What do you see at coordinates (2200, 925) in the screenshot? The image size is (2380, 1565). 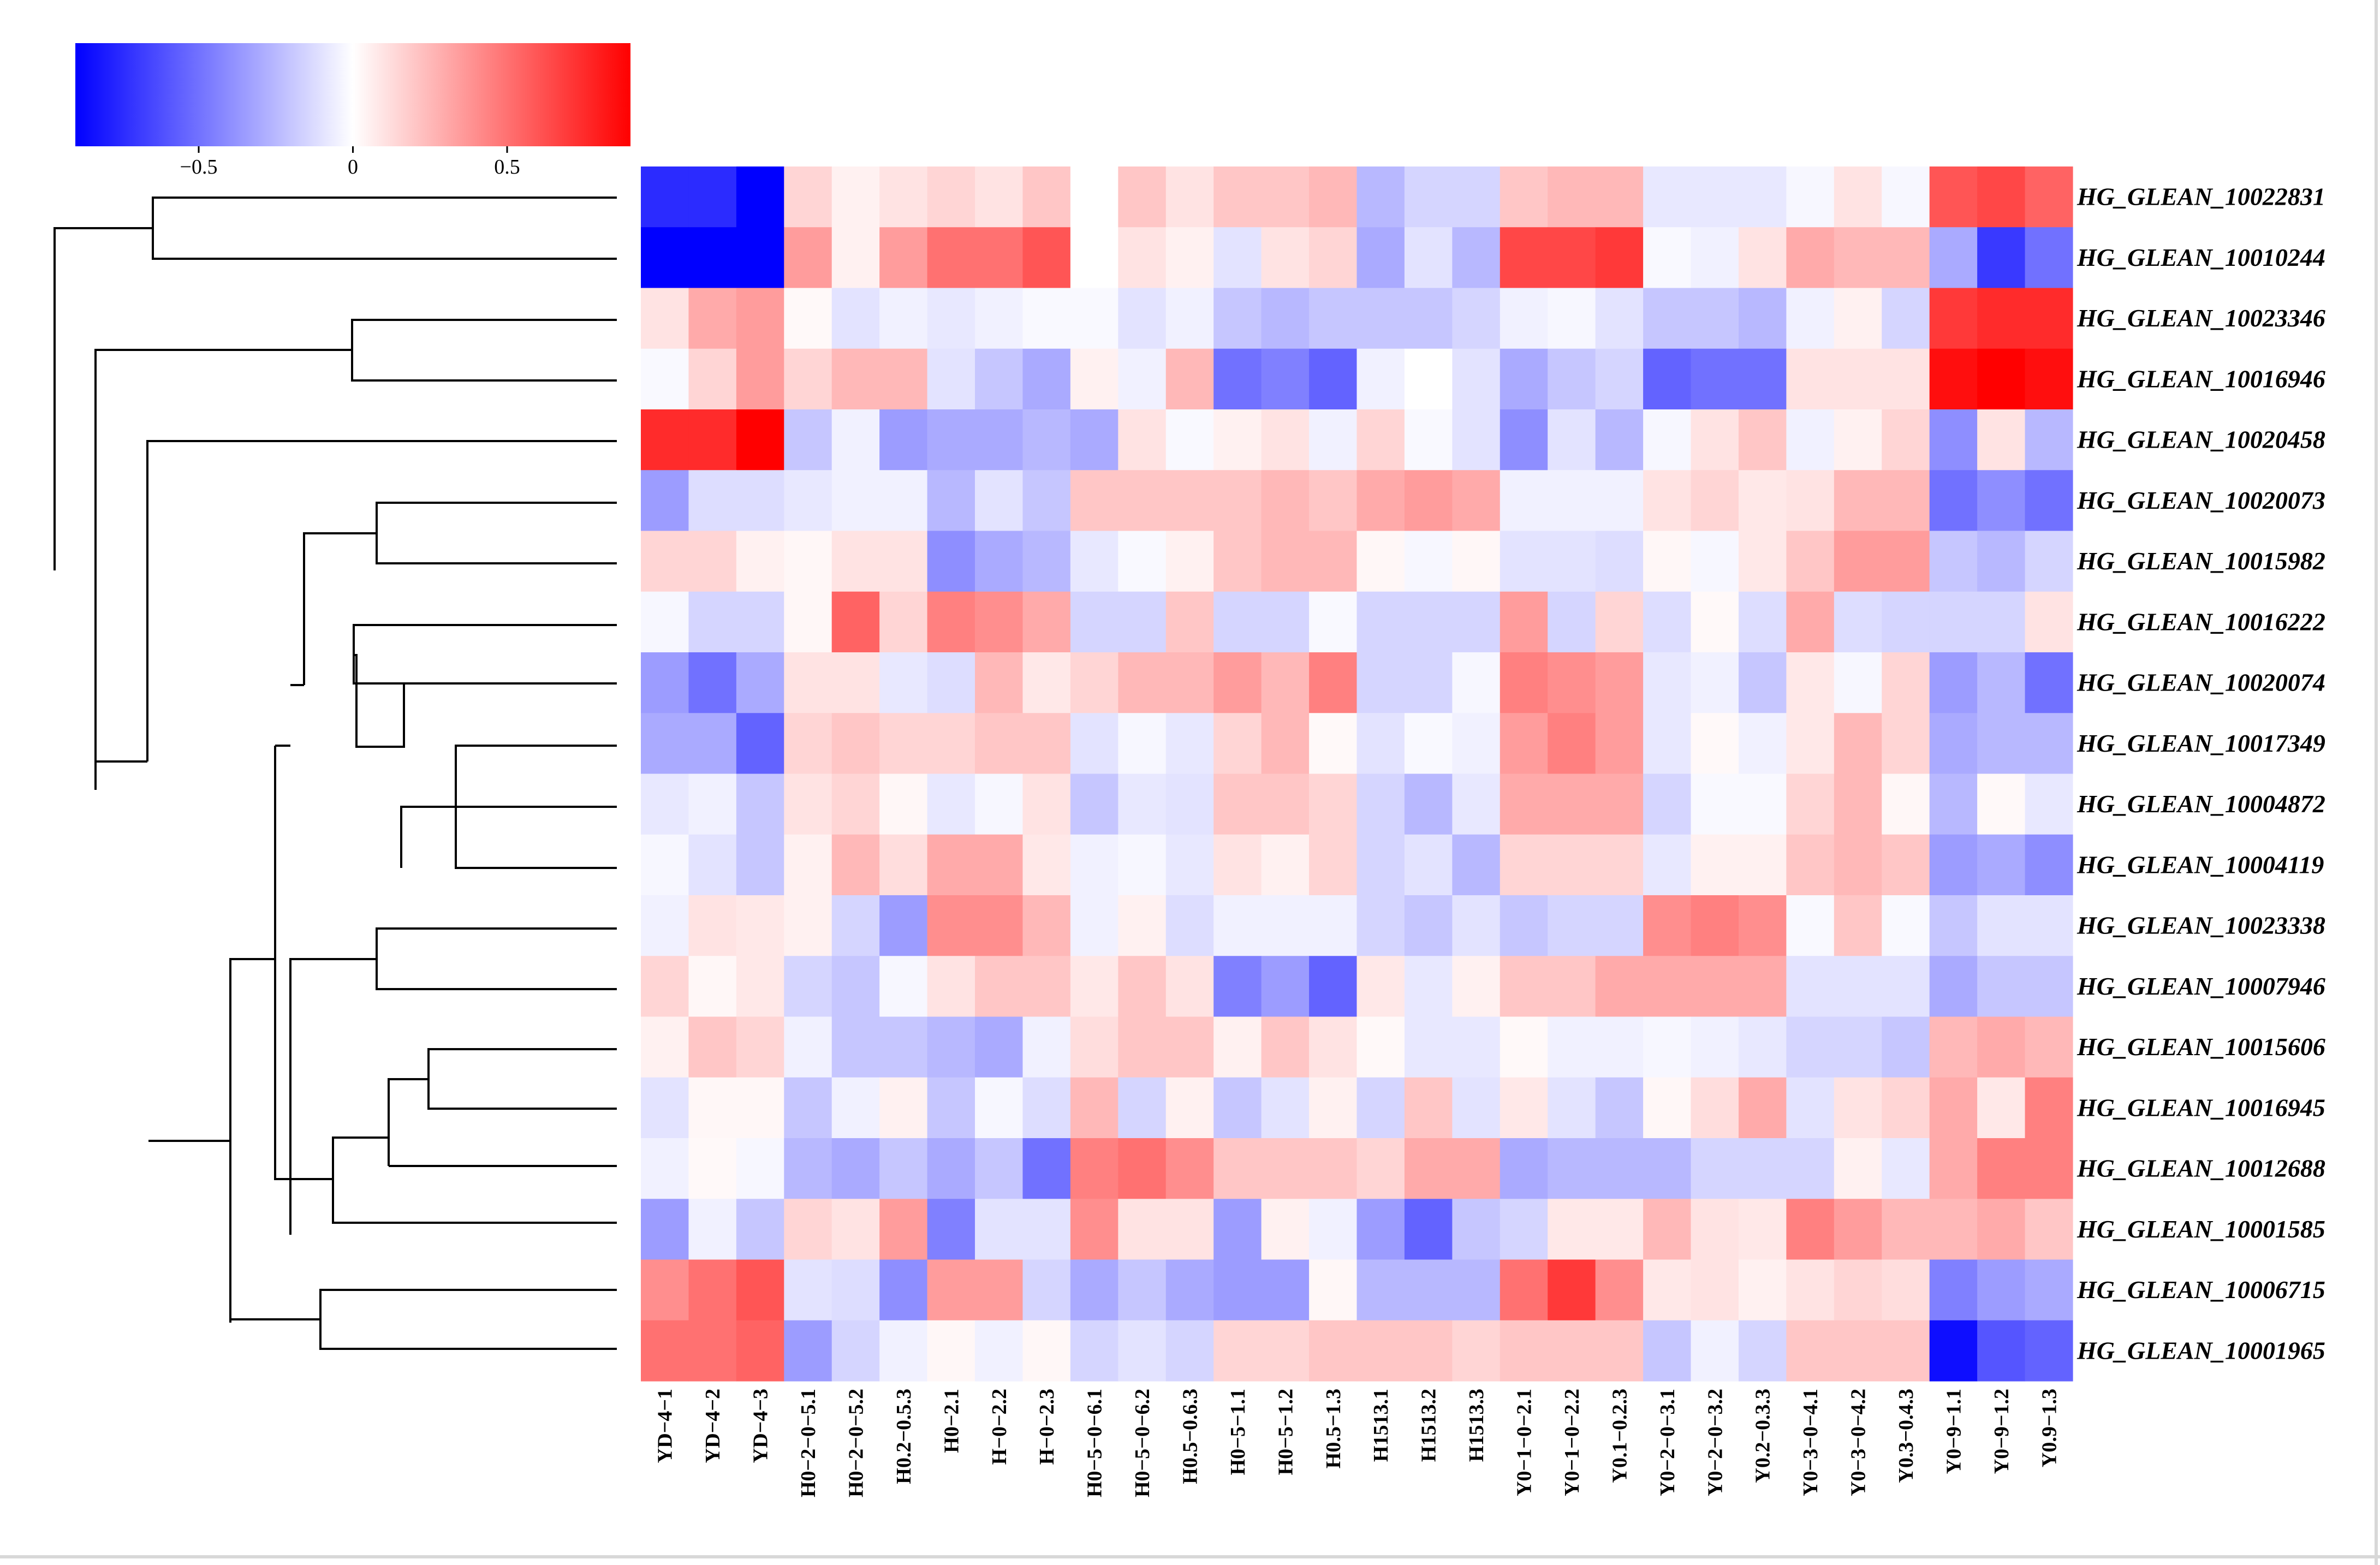 I see `row-label: HG_GLEAN_10023338` at bounding box center [2200, 925].